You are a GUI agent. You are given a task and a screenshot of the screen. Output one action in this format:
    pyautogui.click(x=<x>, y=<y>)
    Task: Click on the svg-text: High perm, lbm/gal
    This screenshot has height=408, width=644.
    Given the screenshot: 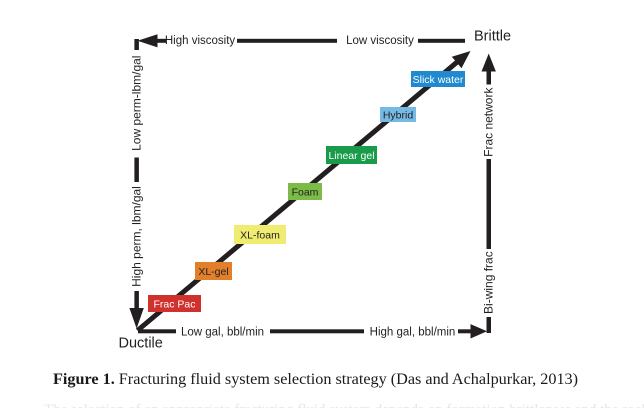 What is the action you would take?
    pyautogui.click(x=137, y=236)
    